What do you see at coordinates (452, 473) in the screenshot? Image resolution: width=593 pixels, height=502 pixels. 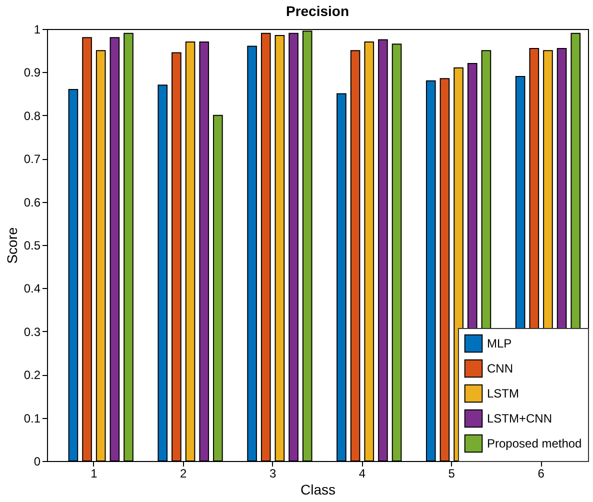 I see `x-tick-label: 5` at bounding box center [452, 473].